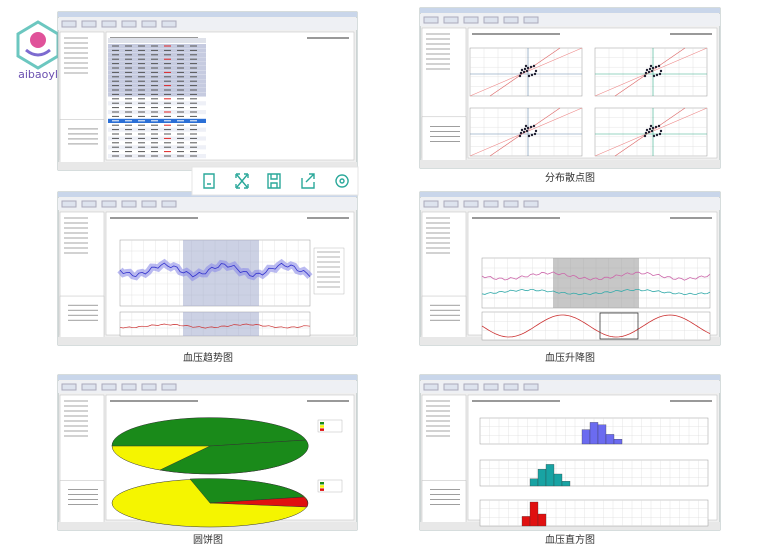  Describe the element at coordinates (596, 326) in the screenshot. I see `variation-line` at that location.